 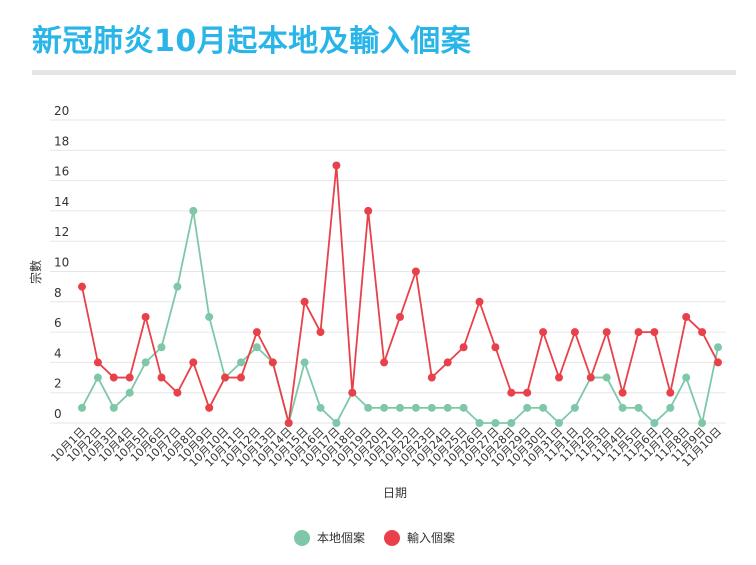 What do you see at coordinates (384, 72) in the screenshot?
I see `title-divider` at bounding box center [384, 72].